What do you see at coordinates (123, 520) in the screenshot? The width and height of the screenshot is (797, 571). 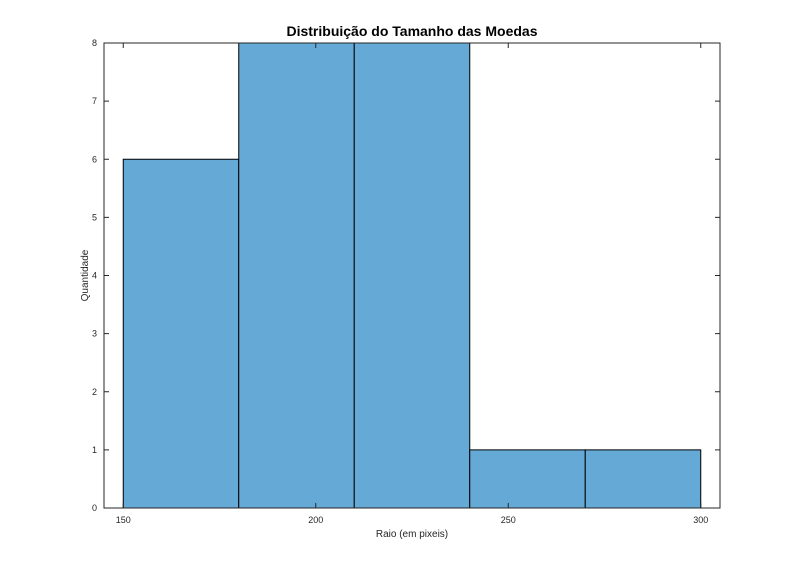 I see `x-tick-label: 150` at bounding box center [123, 520].